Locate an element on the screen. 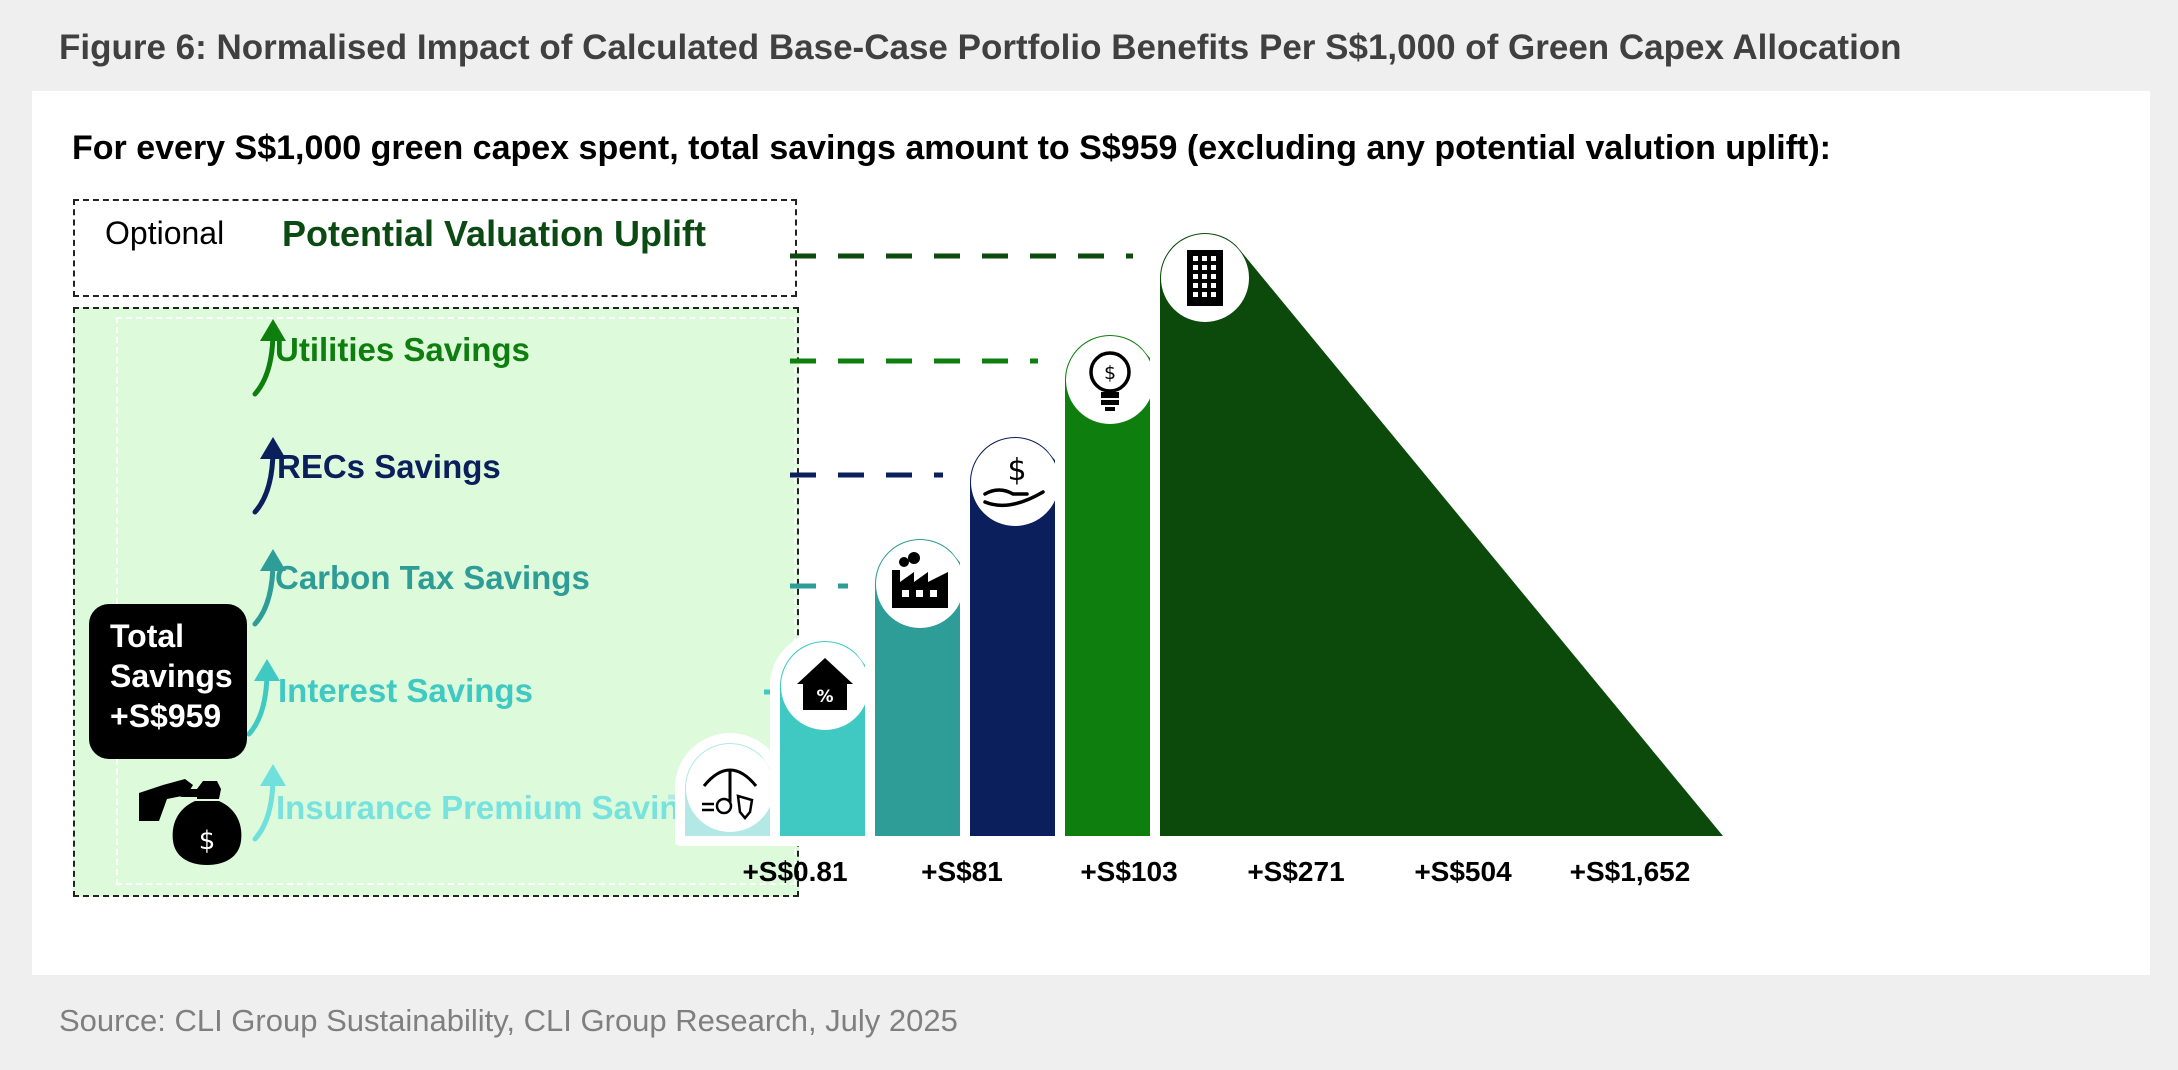  value-label-carbon: +S$103 is located at coordinates (1128, 871).